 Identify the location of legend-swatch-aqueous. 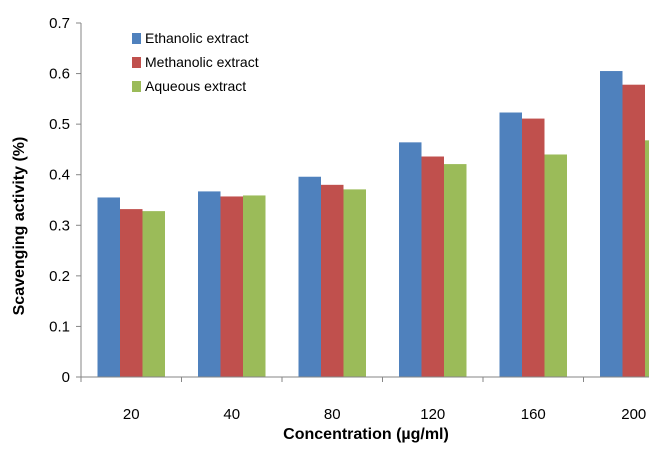
(136, 86).